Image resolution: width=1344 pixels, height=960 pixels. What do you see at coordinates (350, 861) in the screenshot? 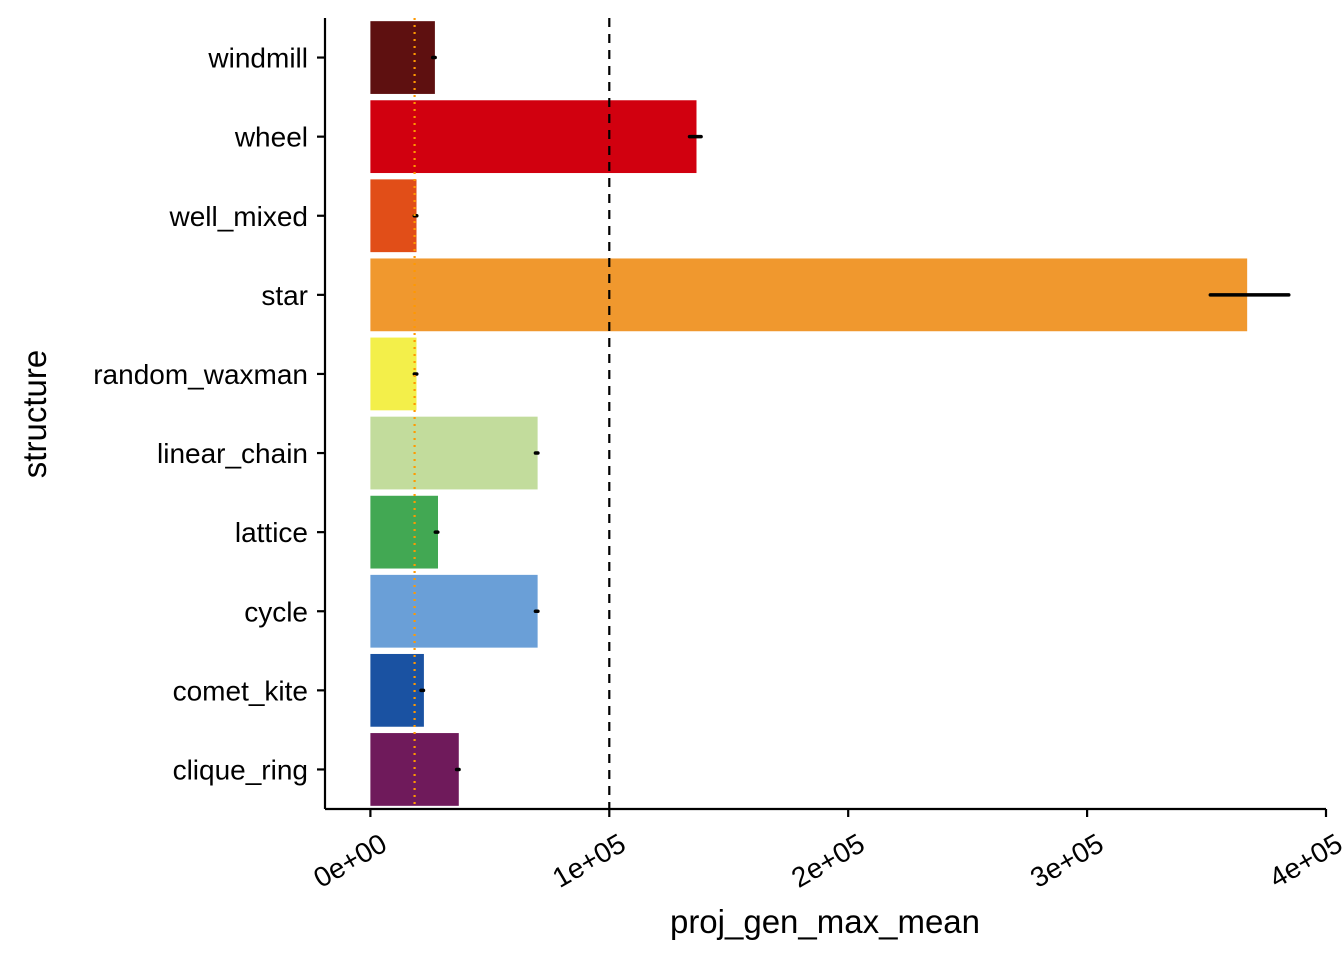
I see `x-tick-label-0: 0e+00` at bounding box center [350, 861].